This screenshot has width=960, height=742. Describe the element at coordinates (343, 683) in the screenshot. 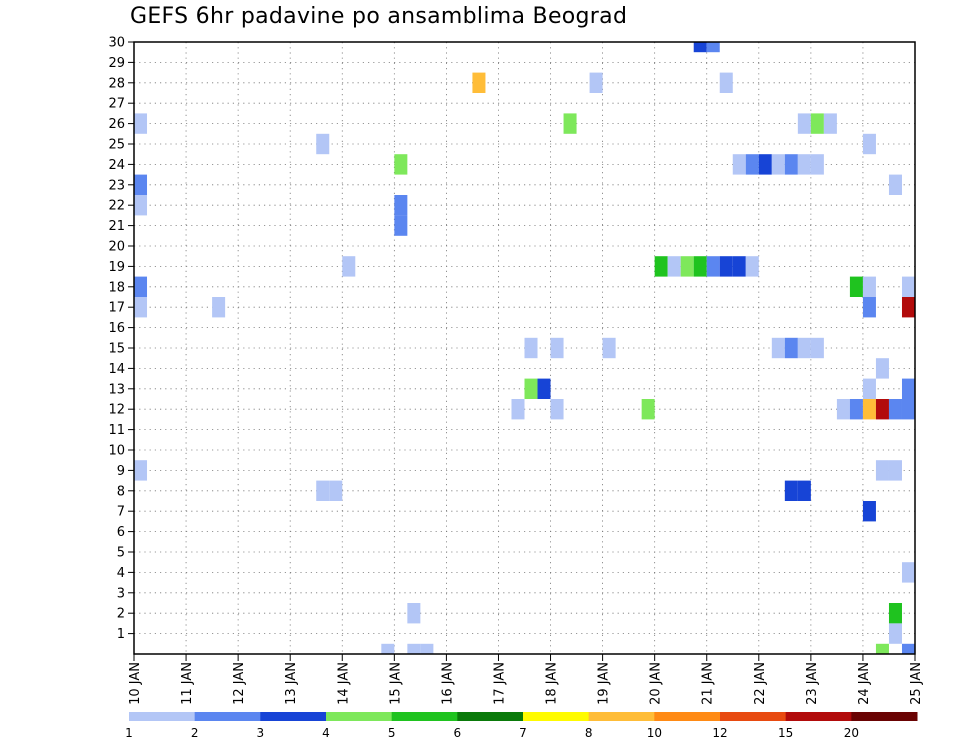

I see `x-tick-label: 14 JAN` at that location.